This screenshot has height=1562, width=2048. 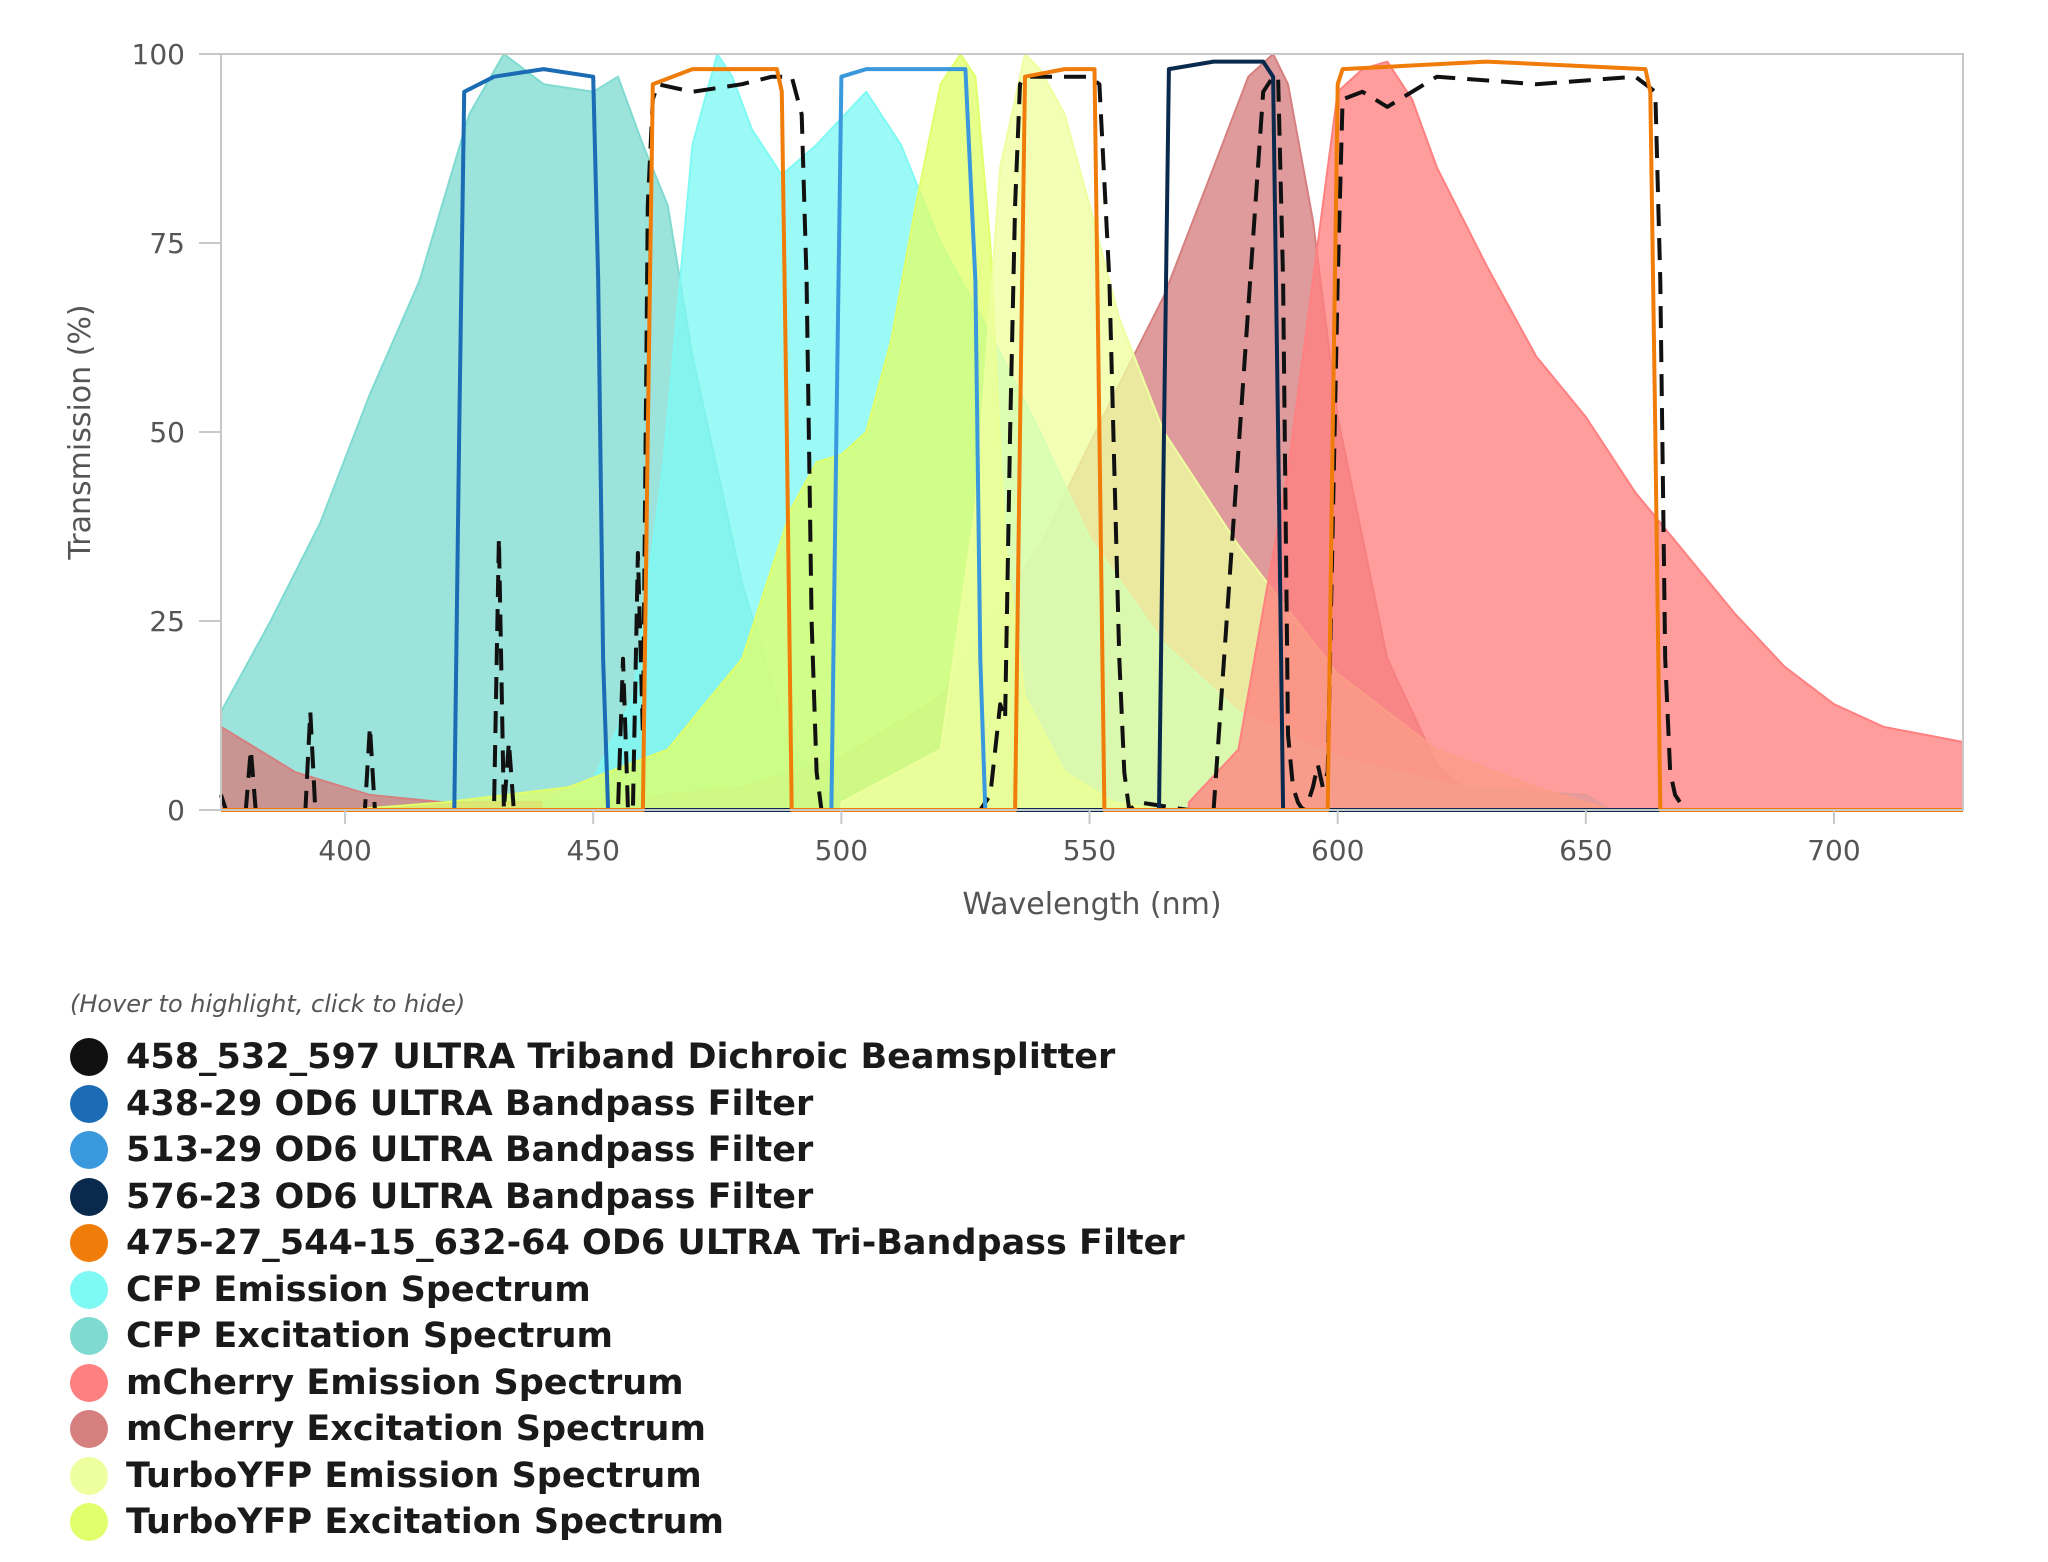 What do you see at coordinates (158, 54) in the screenshot?
I see `y-tick-label-100: 100` at bounding box center [158, 54].